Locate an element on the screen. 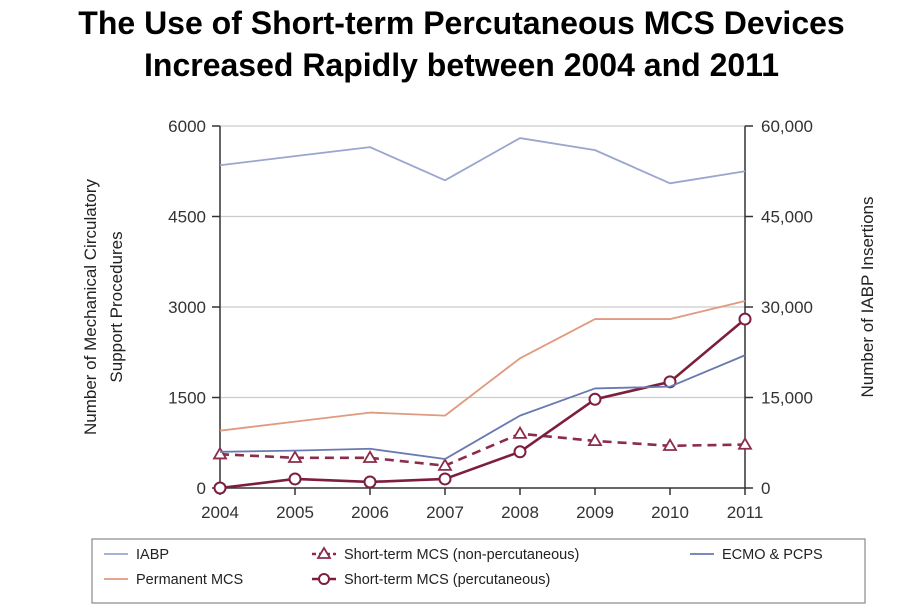  y2-tick-label: 60,000 is located at coordinates (787, 126).